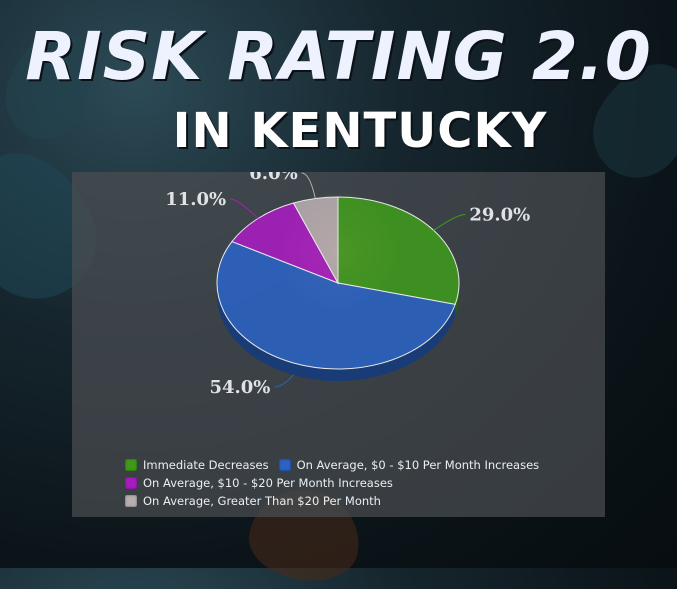 The image size is (677, 589). I want to click on legend-label: Immediate Decreases, so click(206, 465).